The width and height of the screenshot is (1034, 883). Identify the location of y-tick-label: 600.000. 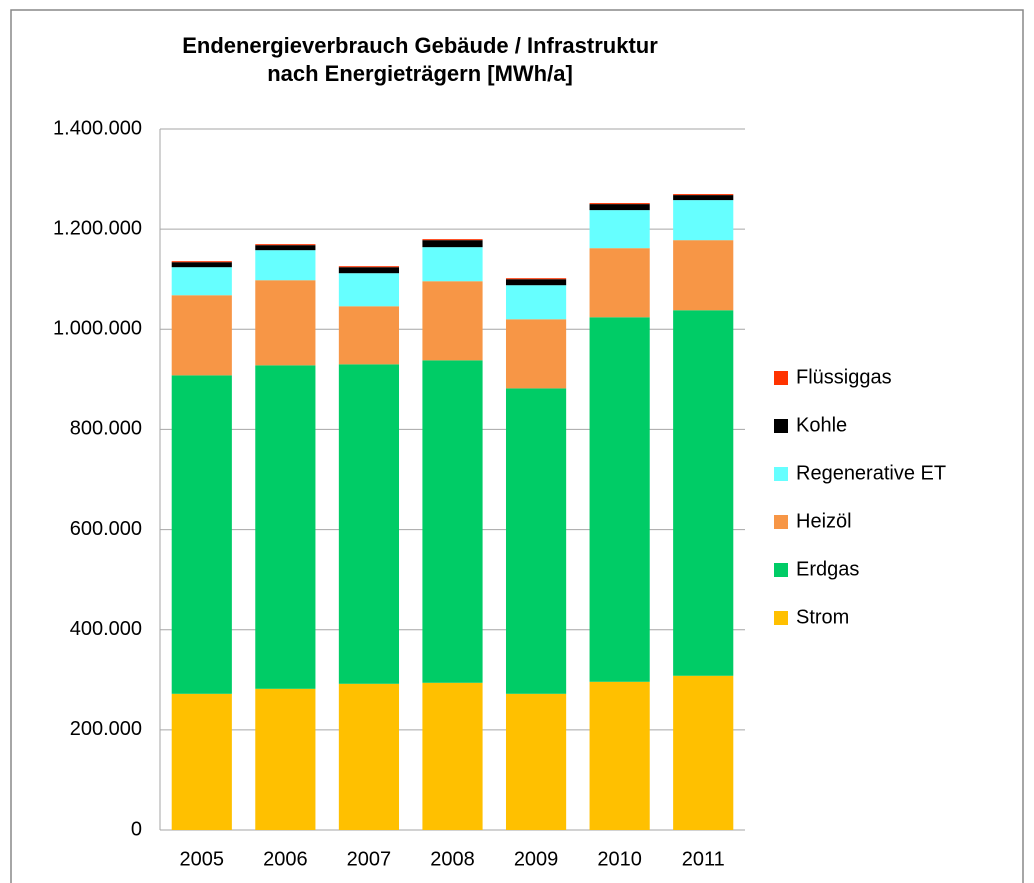
(106, 529).